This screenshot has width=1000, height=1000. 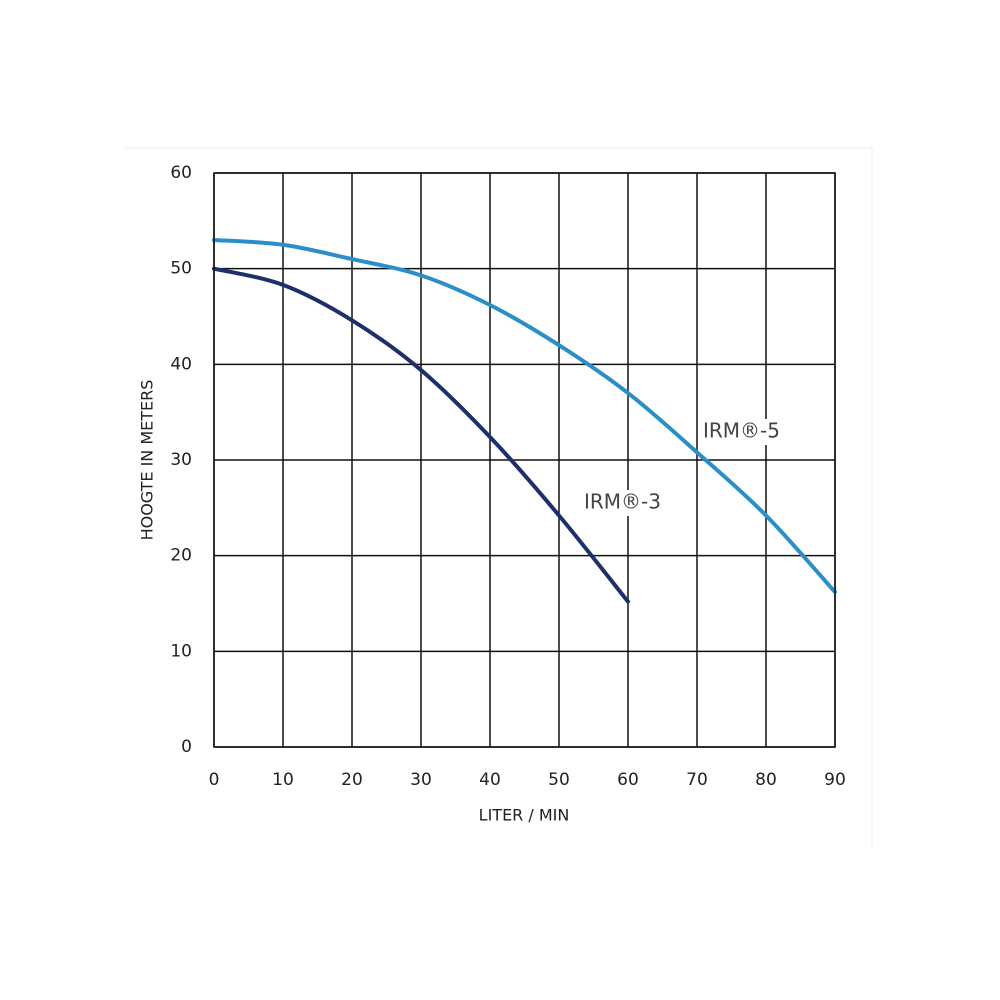 What do you see at coordinates (181, 364) in the screenshot?
I see `y-tick-label: 40` at bounding box center [181, 364].